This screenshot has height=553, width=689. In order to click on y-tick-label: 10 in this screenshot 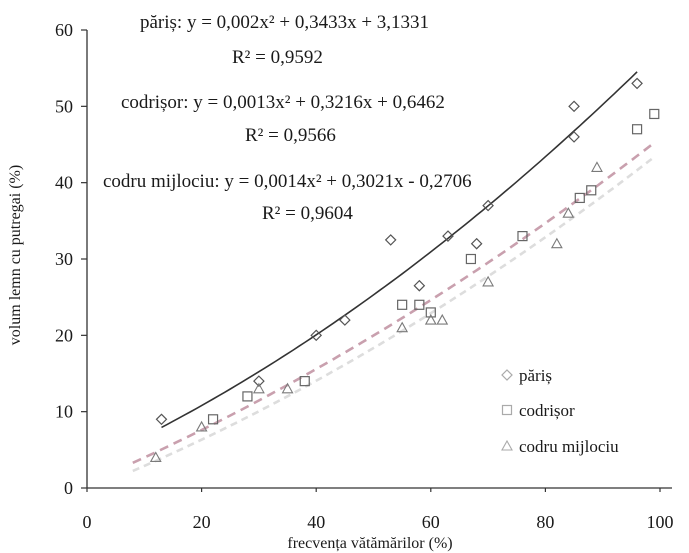, I will do `click(64, 412)`.